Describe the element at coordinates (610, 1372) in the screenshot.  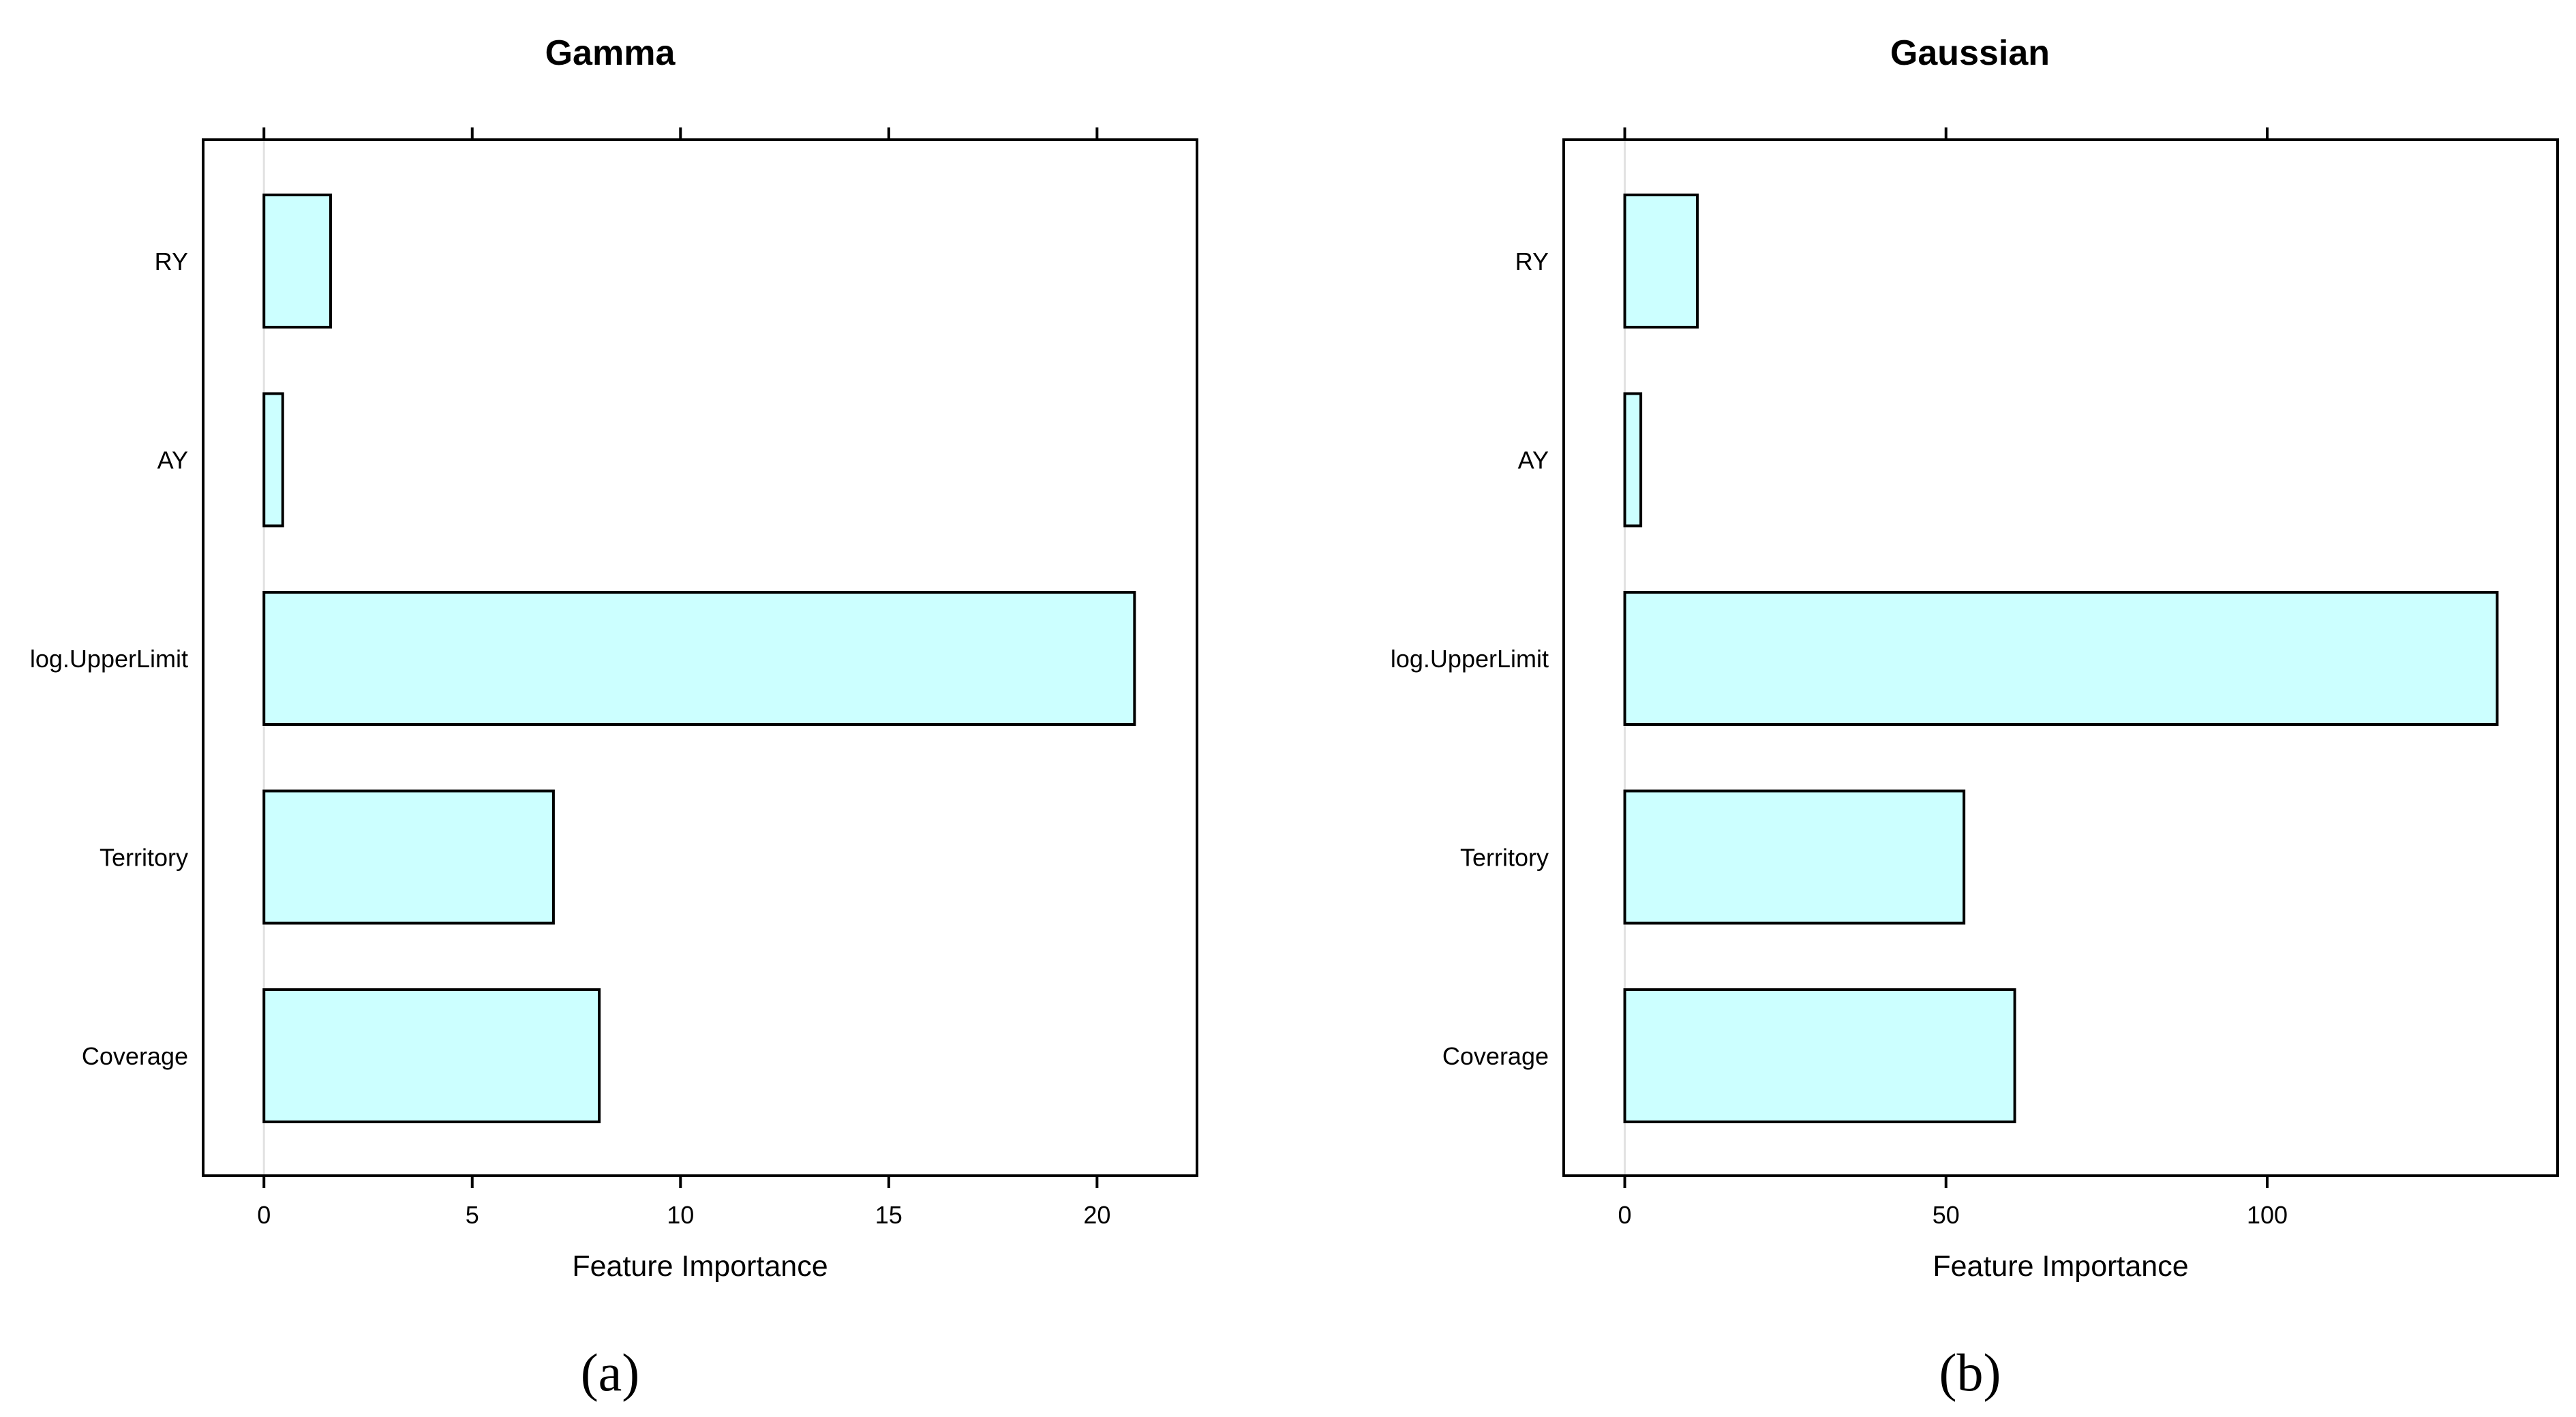
I see `panel-label: (a)` at that location.